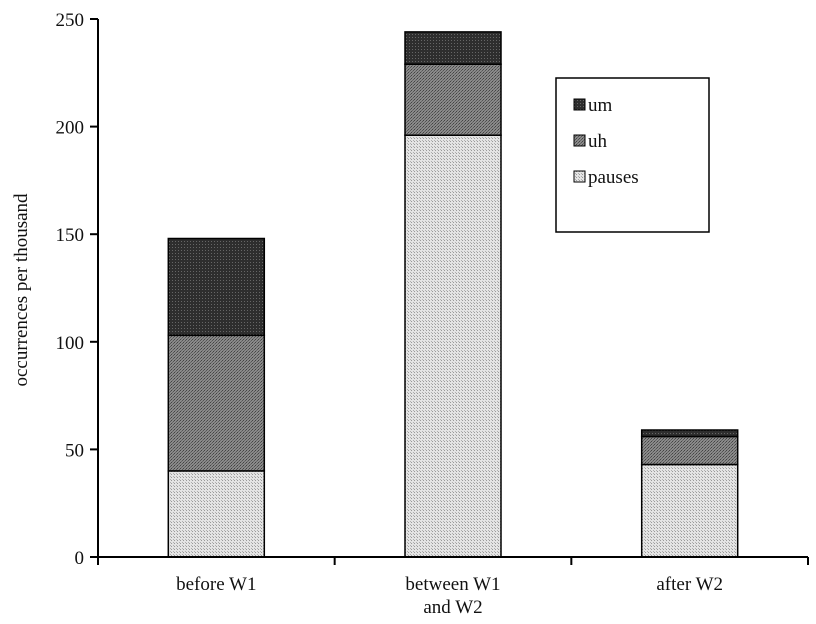 This screenshot has height=624, width=816. Describe the element at coordinates (21, 290) in the screenshot. I see `y-axis-label: occurrences per thousand` at that location.